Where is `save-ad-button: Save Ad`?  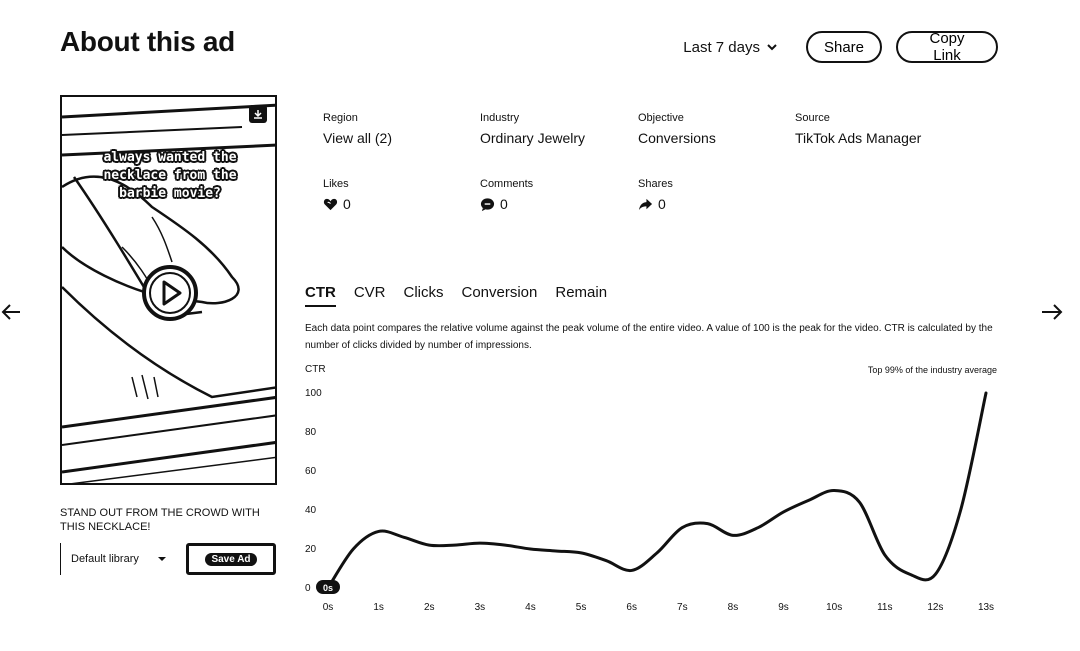 save-ad-button: Save Ad is located at coordinates (231, 559).